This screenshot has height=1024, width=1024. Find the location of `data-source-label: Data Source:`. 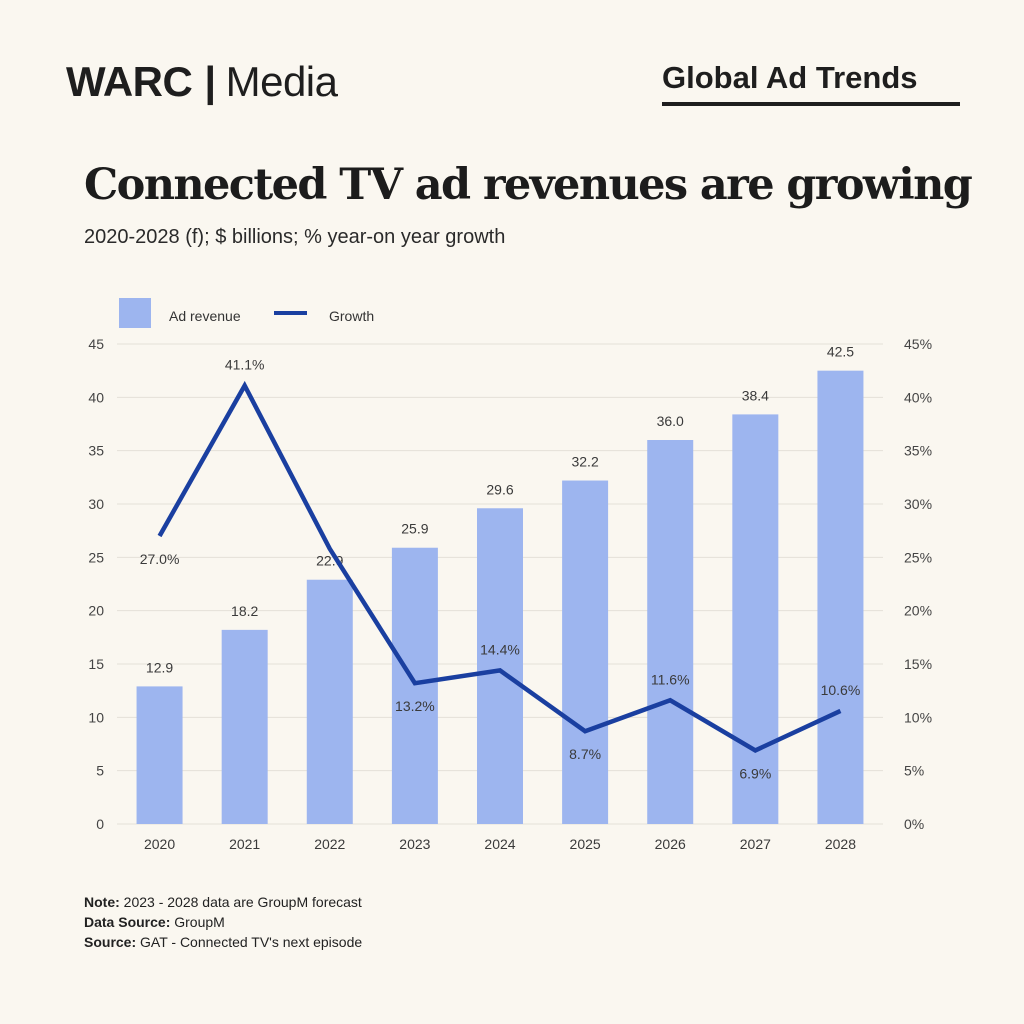

data-source-label: Data Source: is located at coordinates (127, 922).